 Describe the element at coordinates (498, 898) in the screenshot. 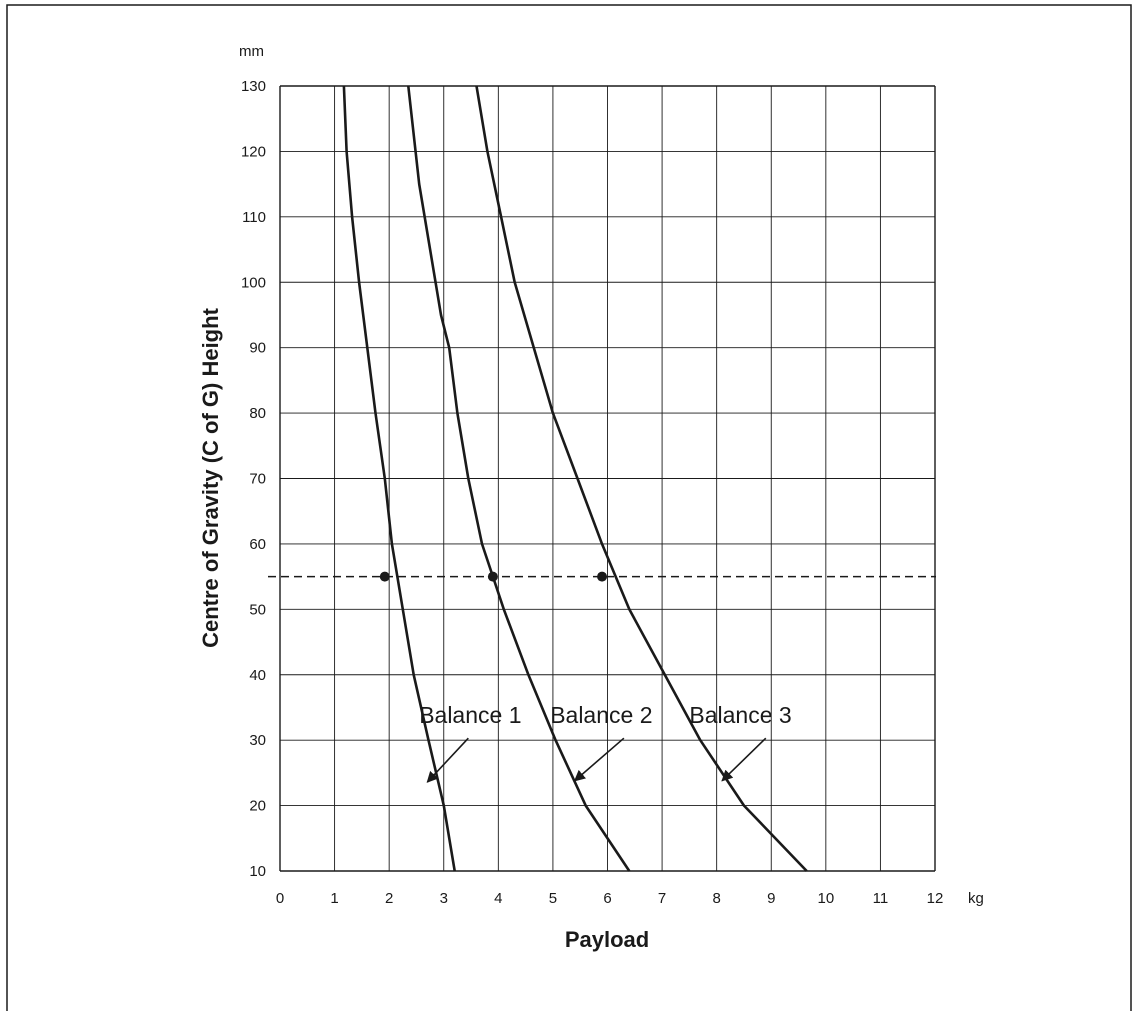

I see `x-tick-label: 4` at that location.